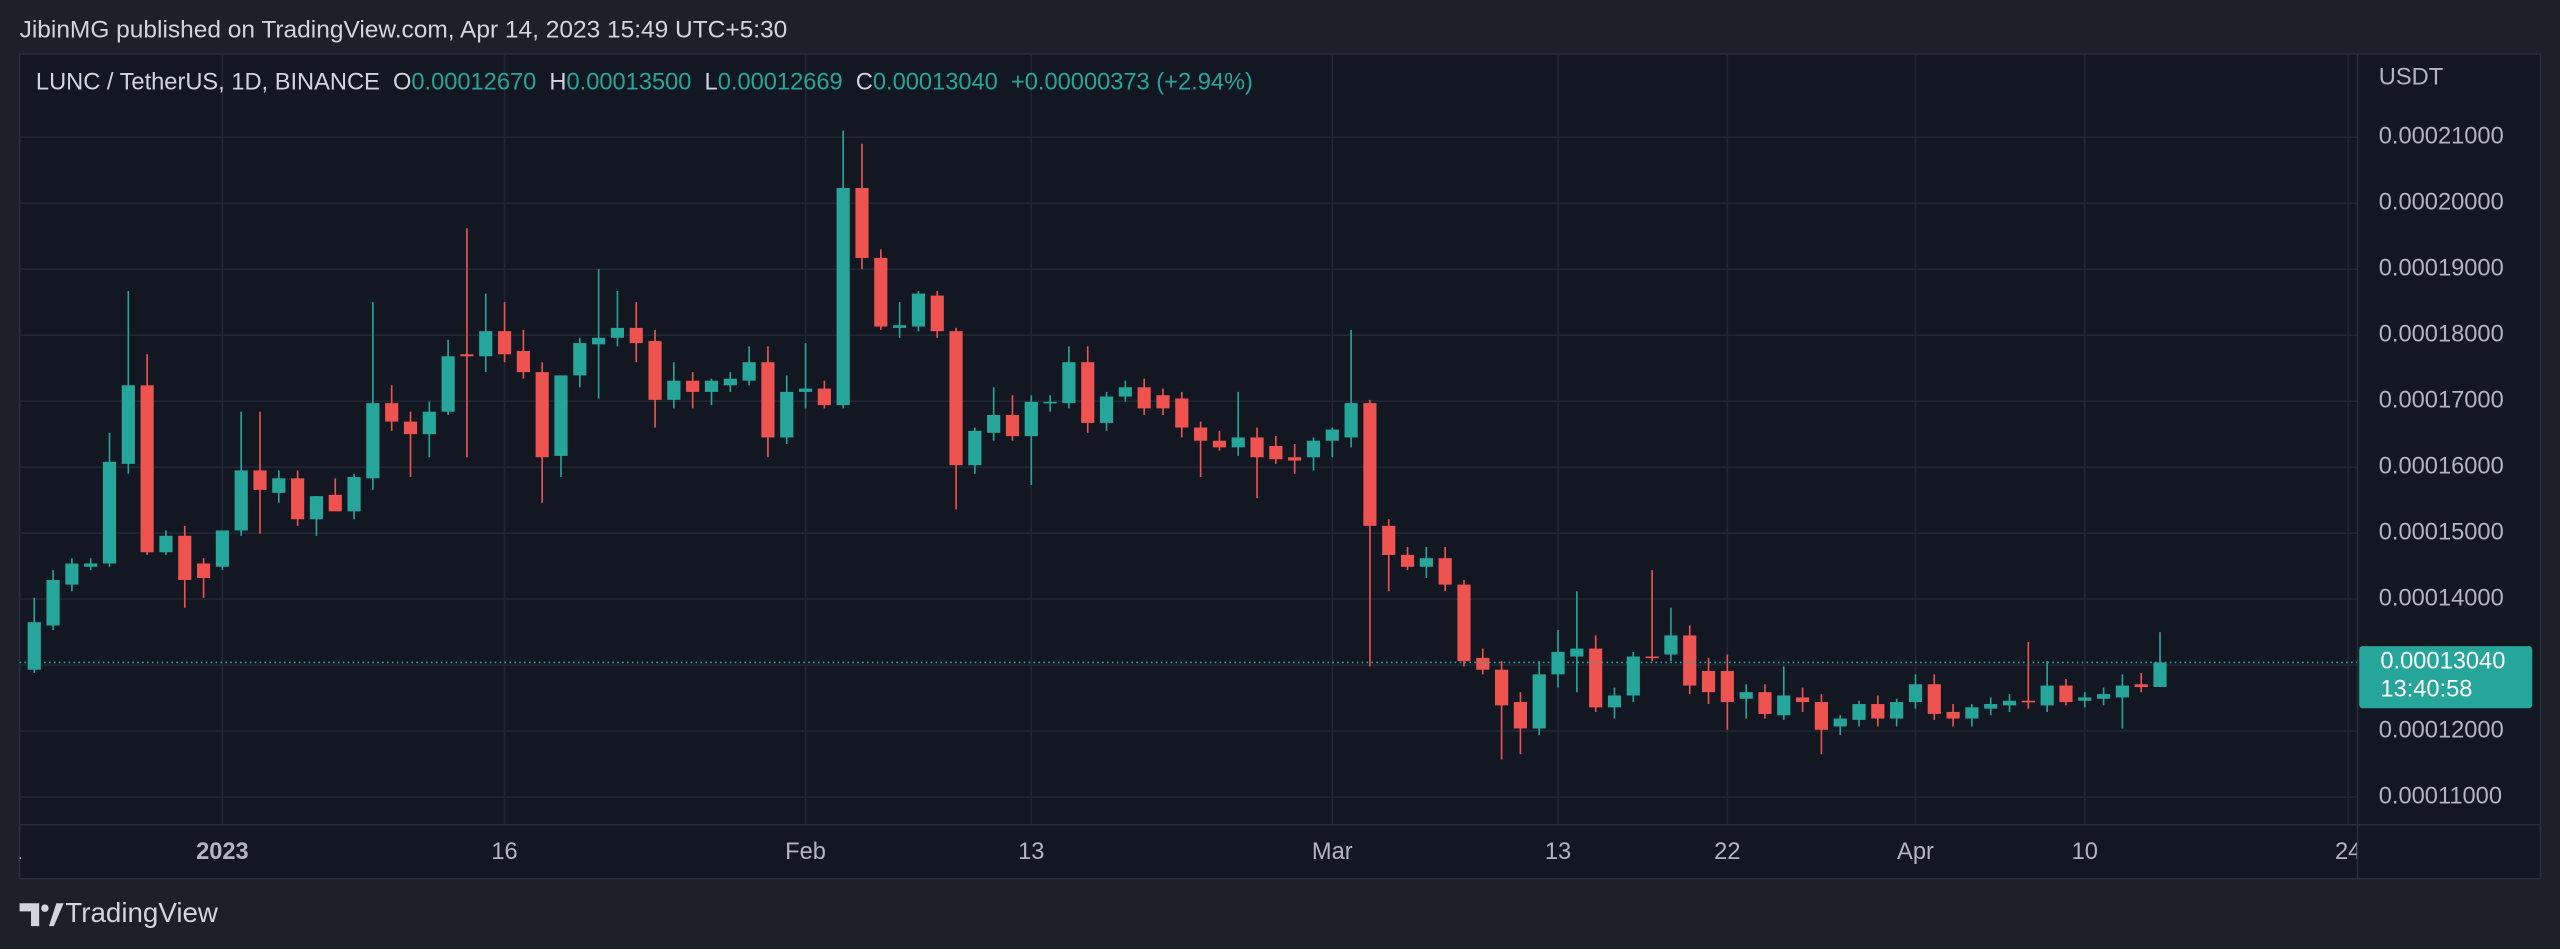  I want to click on last-price-box, so click(2446, 677).